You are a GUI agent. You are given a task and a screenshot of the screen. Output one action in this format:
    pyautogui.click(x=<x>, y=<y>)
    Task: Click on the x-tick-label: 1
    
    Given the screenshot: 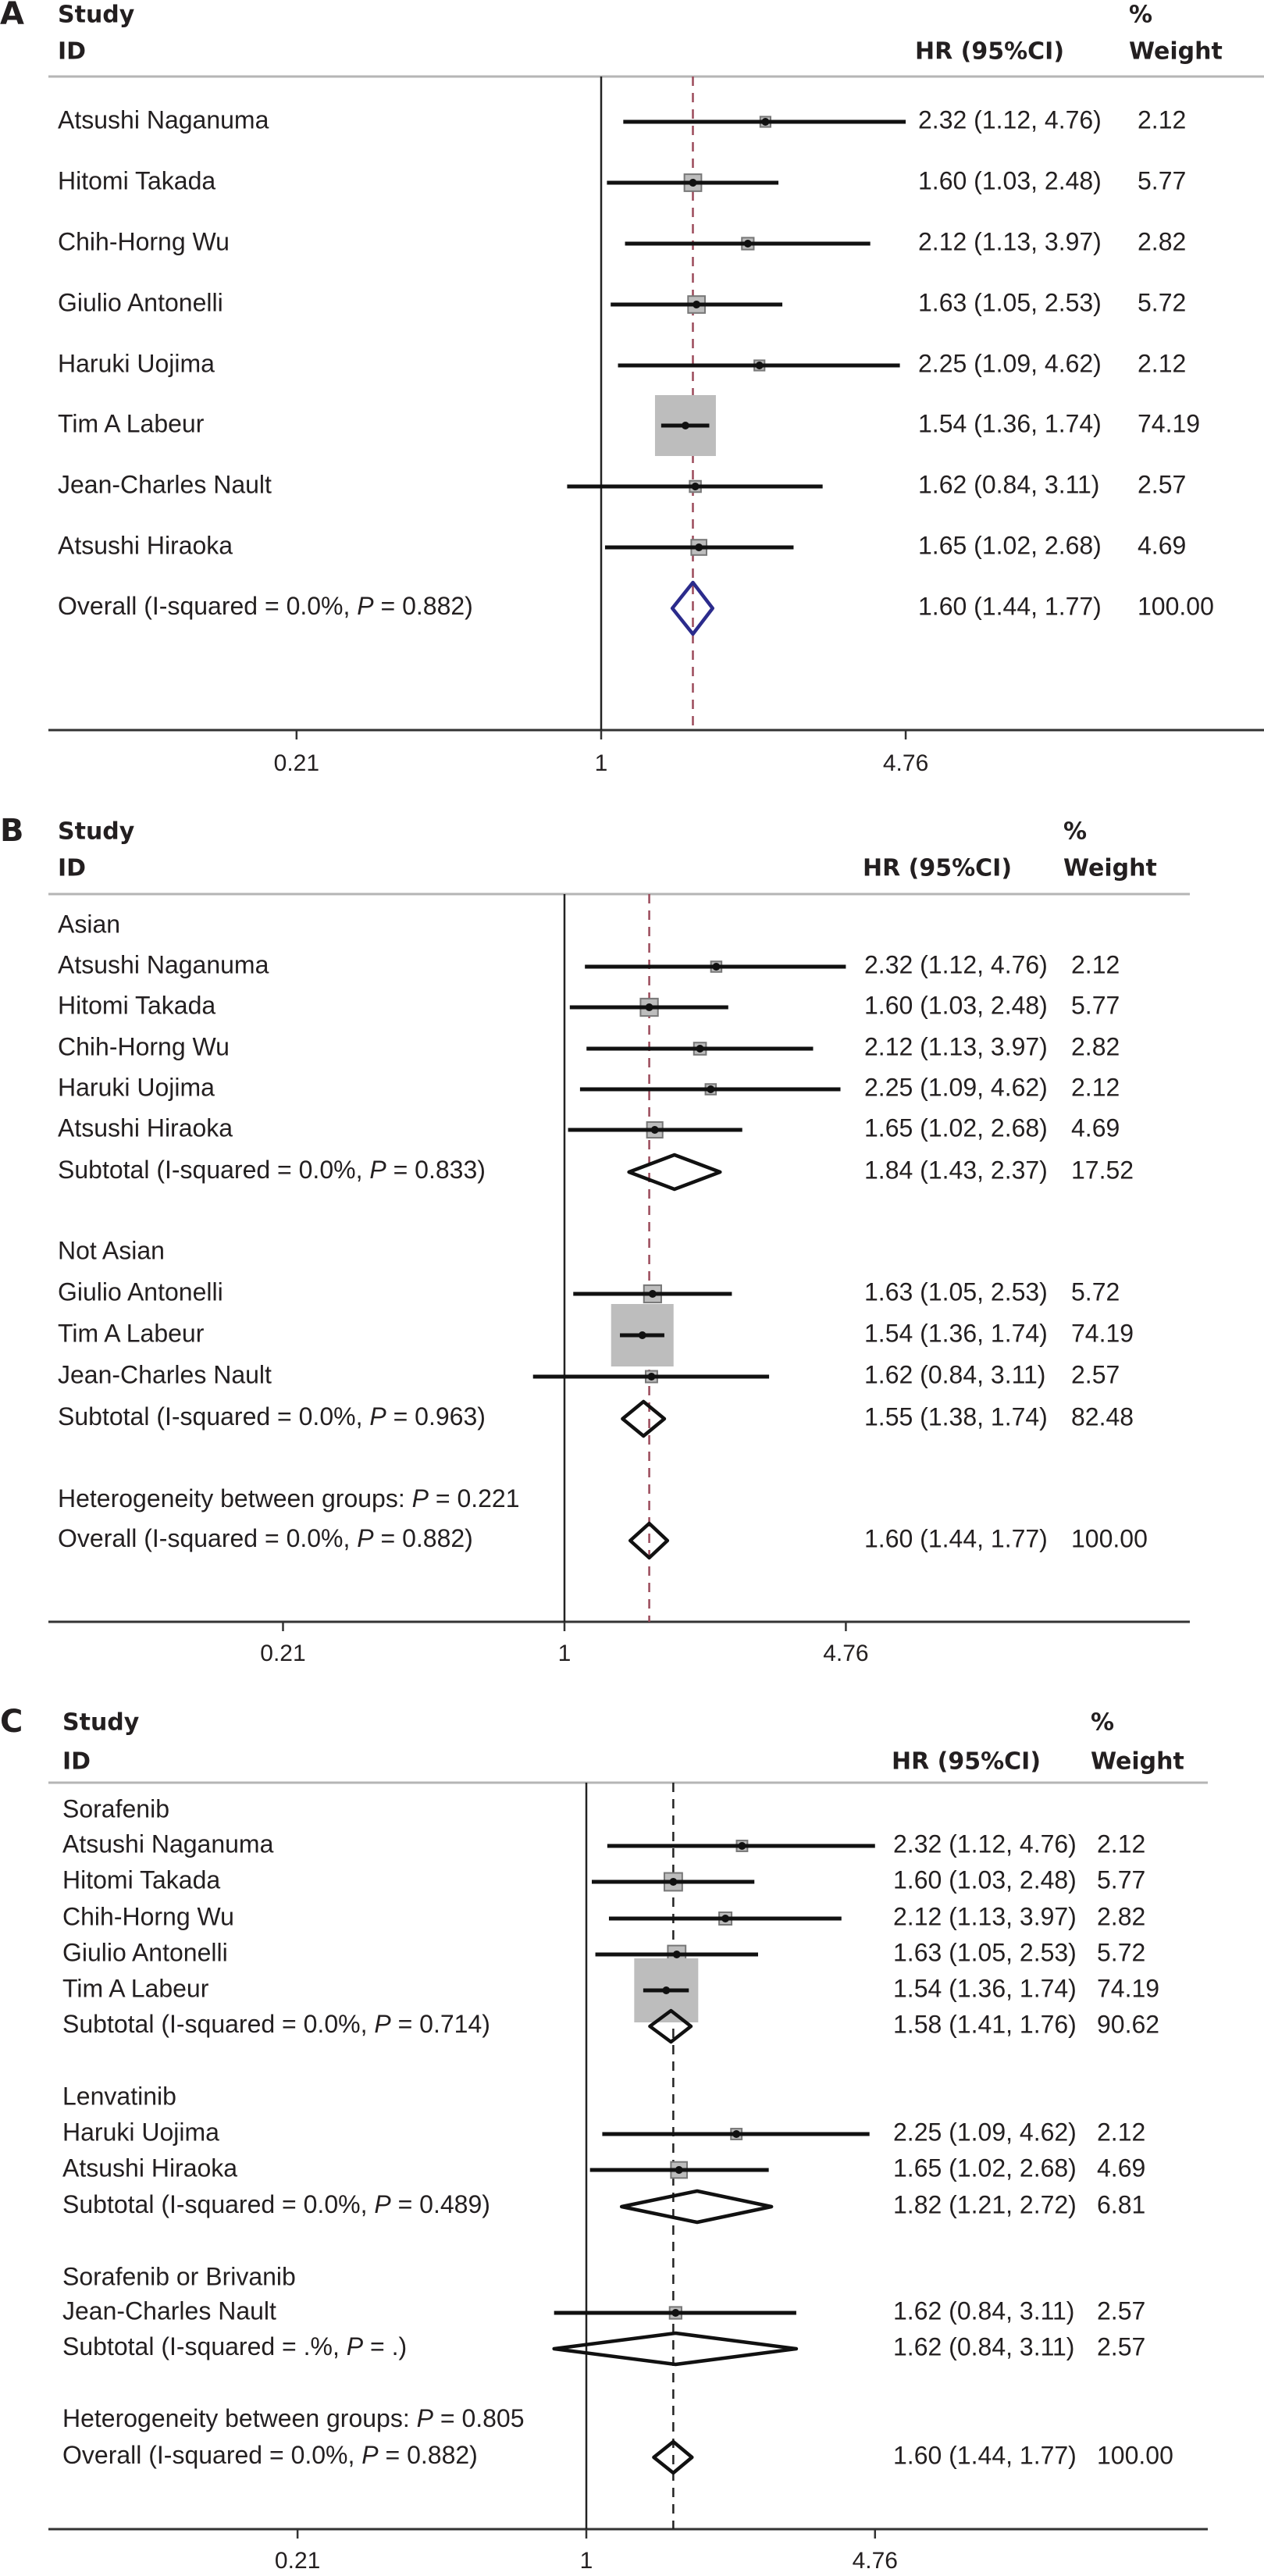 What is the action you would take?
    pyautogui.click(x=564, y=1654)
    